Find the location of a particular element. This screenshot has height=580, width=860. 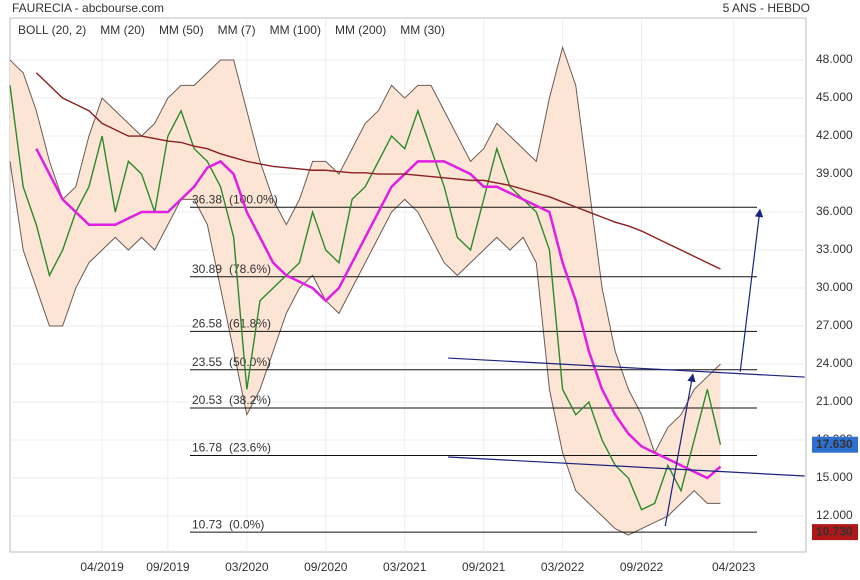

y-tick-label: 30.000 is located at coordinates (834, 287).